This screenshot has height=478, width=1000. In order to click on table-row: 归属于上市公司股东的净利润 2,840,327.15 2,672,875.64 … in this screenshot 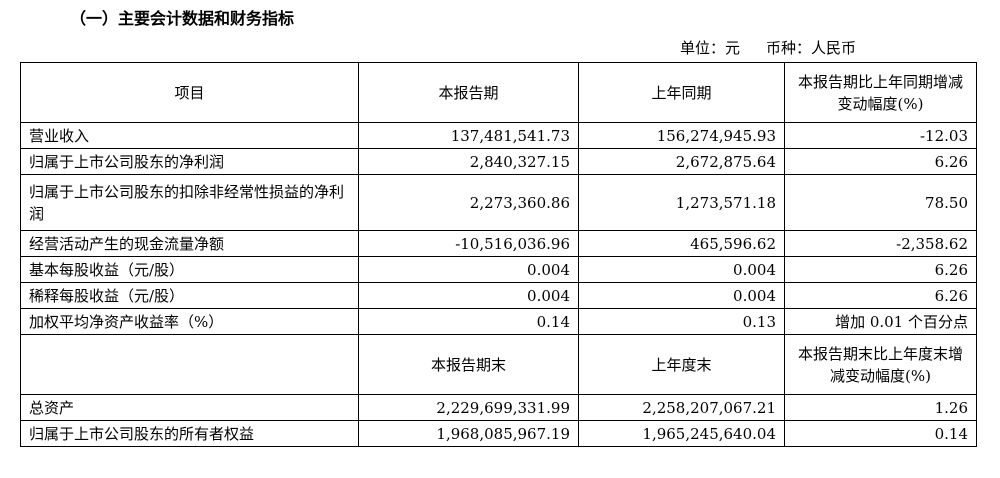, I will do `click(498, 161)`.